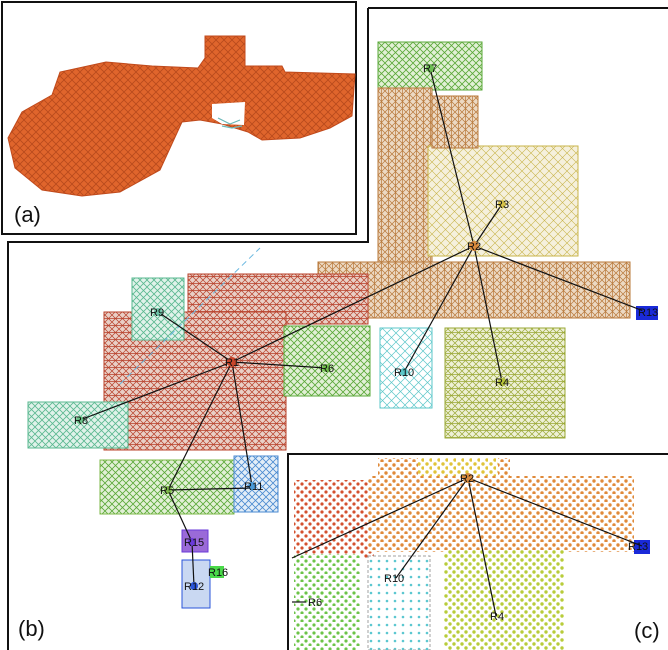  What do you see at coordinates (193, 564) in the screenshot?
I see `edge-r15-r12` at bounding box center [193, 564].